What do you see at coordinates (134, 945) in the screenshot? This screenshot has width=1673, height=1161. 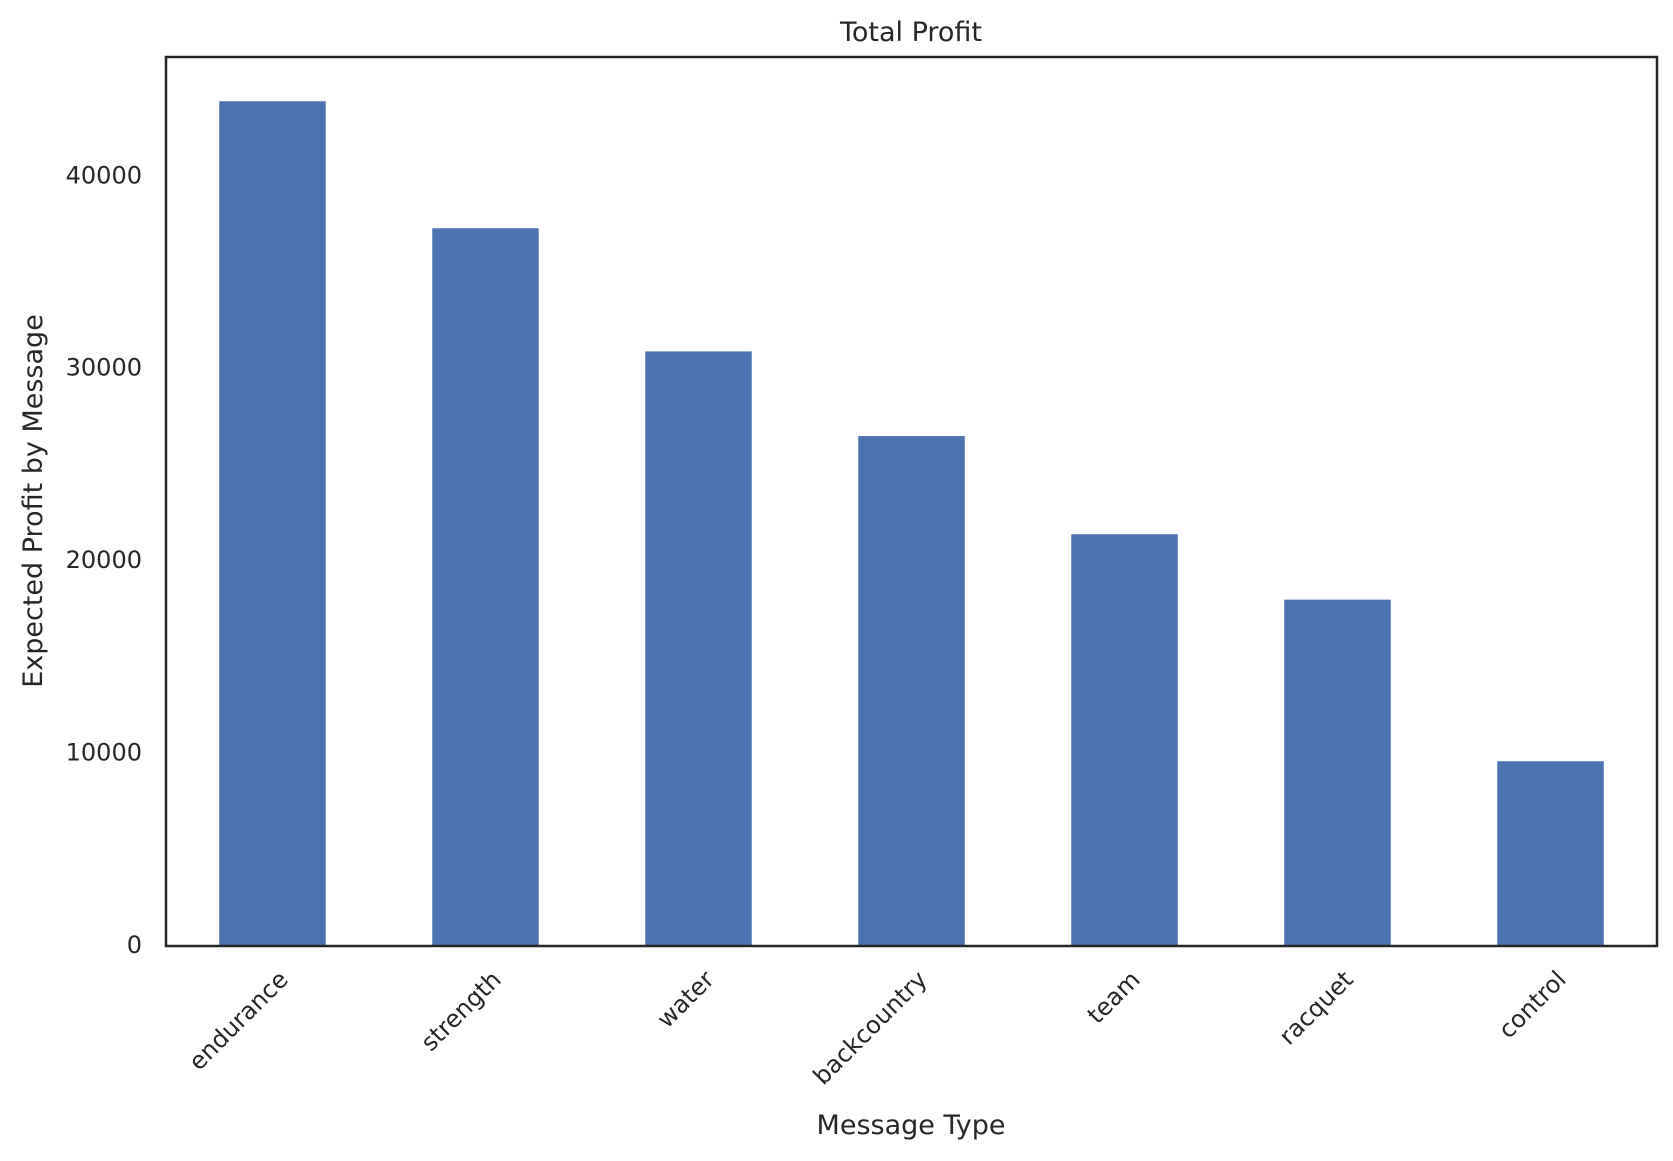 I see `y-tick-label-0: 0` at bounding box center [134, 945].